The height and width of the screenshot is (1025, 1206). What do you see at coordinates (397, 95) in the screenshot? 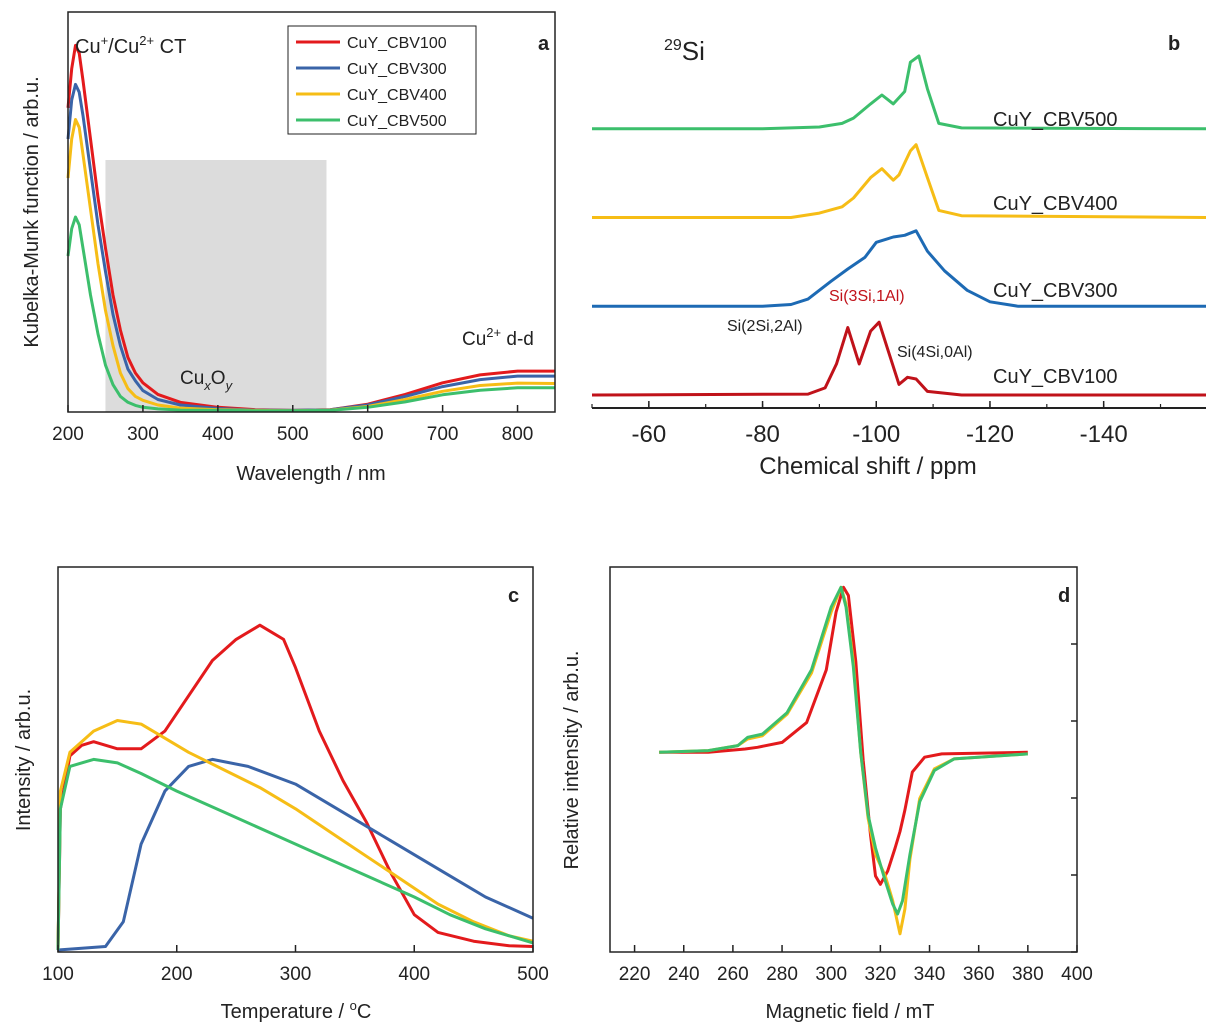
I see `a-legend-label-cbv400: CuY_CBV400` at bounding box center [397, 95].